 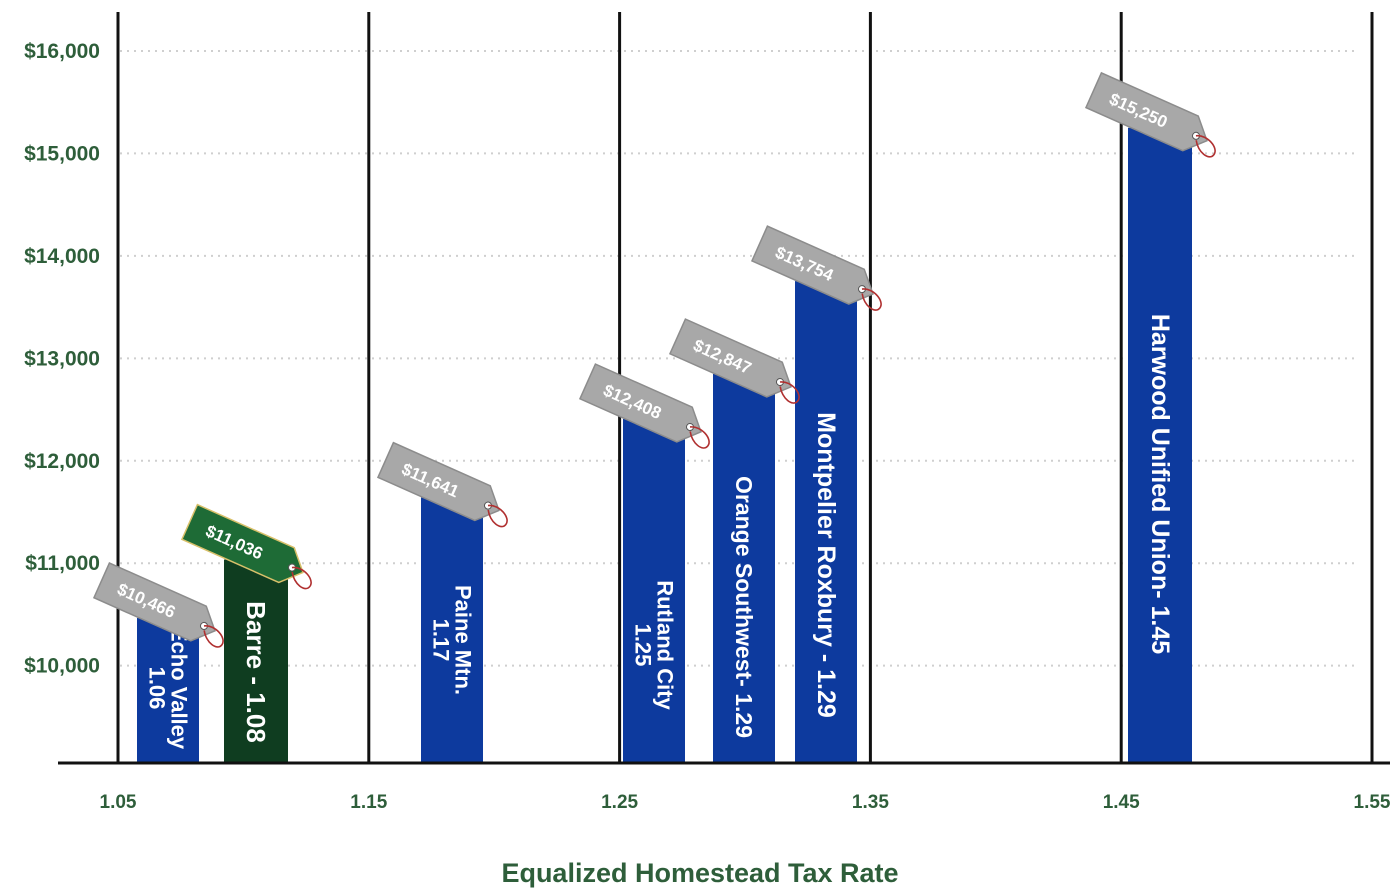 I want to click on bar-label: Orange Southwest- 1.29, so click(x=744, y=607).